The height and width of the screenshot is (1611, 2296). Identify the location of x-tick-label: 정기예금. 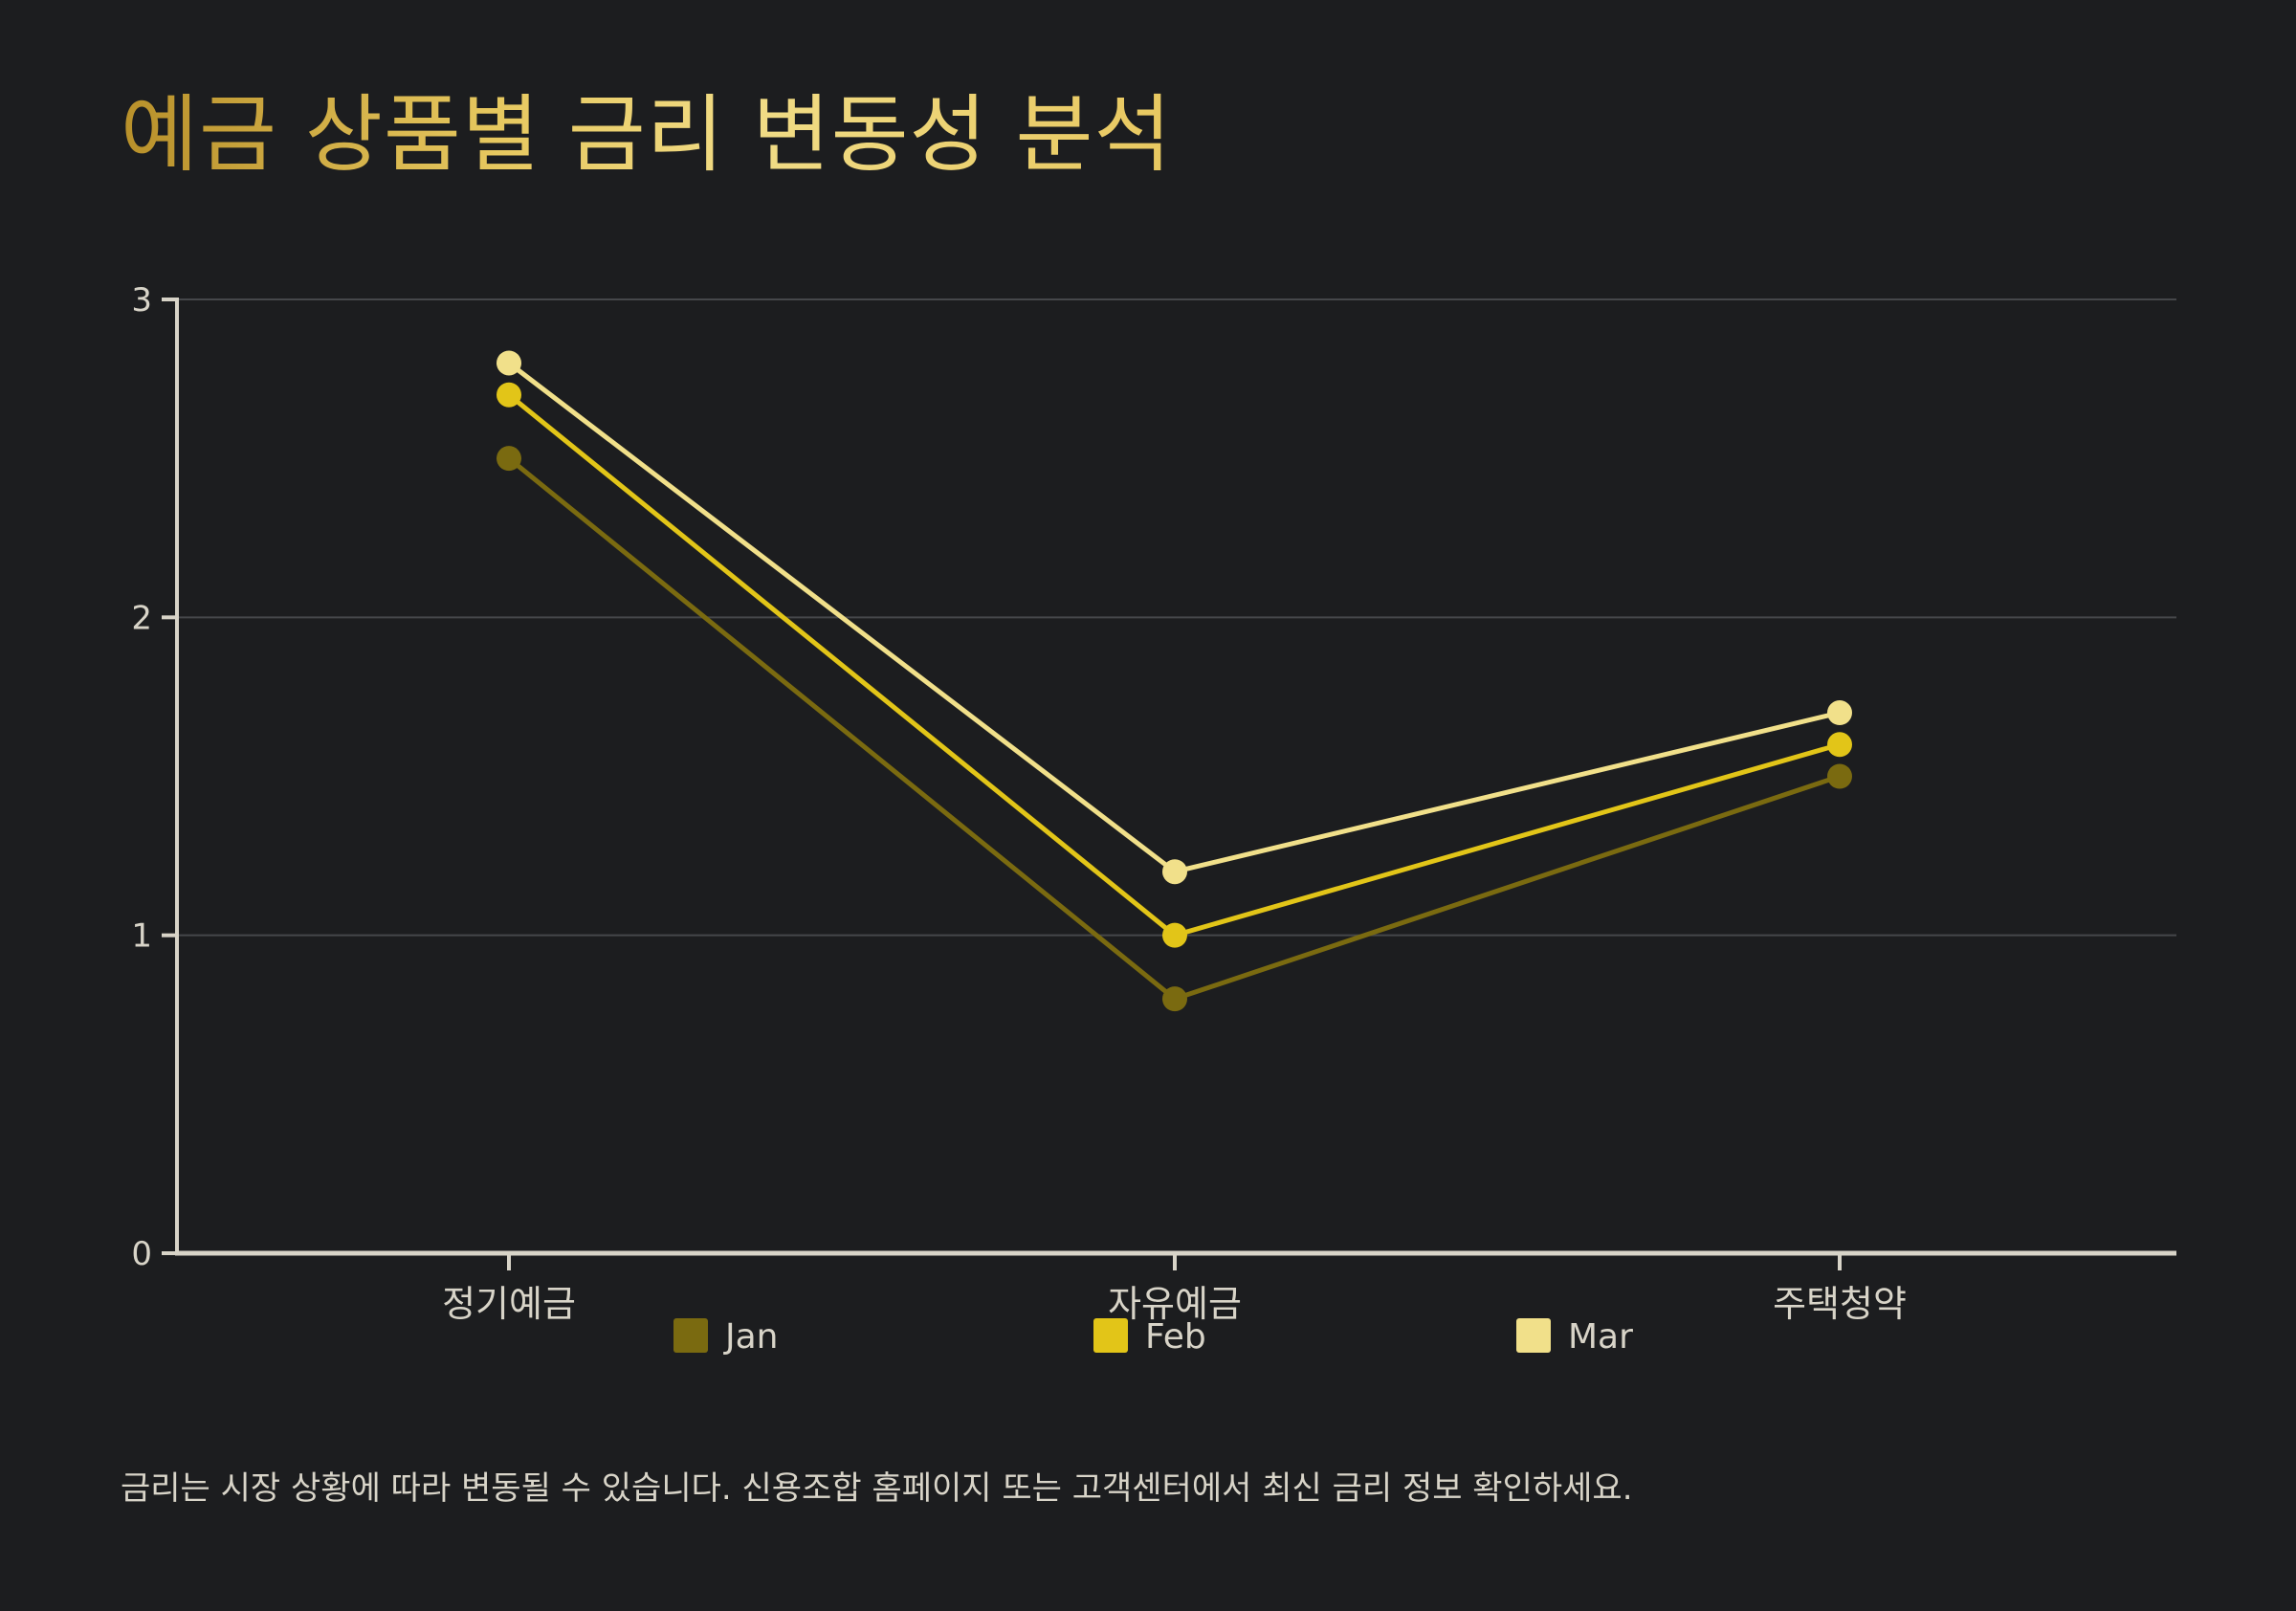
(509, 1304).